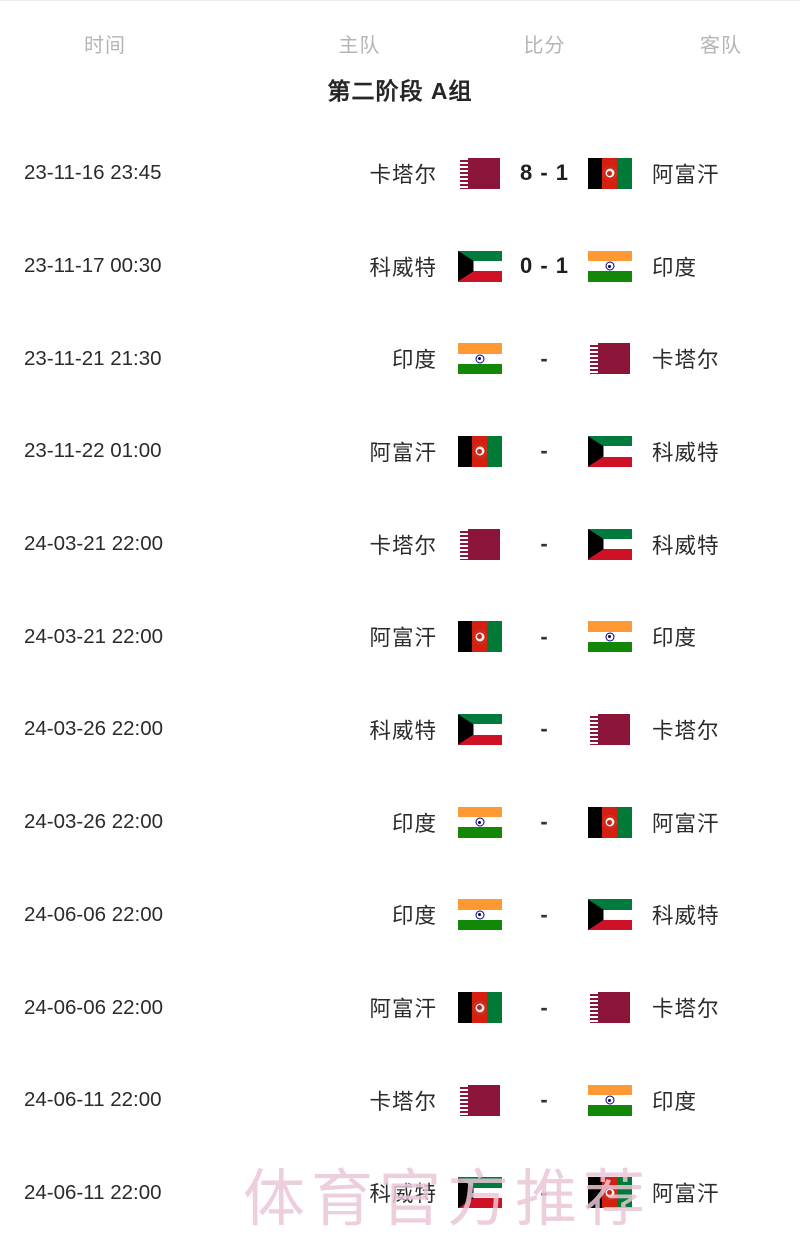  What do you see at coordinates (94, 729) in the screenshot?
I see `match-time: 24-03-26 22:00` at bounding box center [94, 729].